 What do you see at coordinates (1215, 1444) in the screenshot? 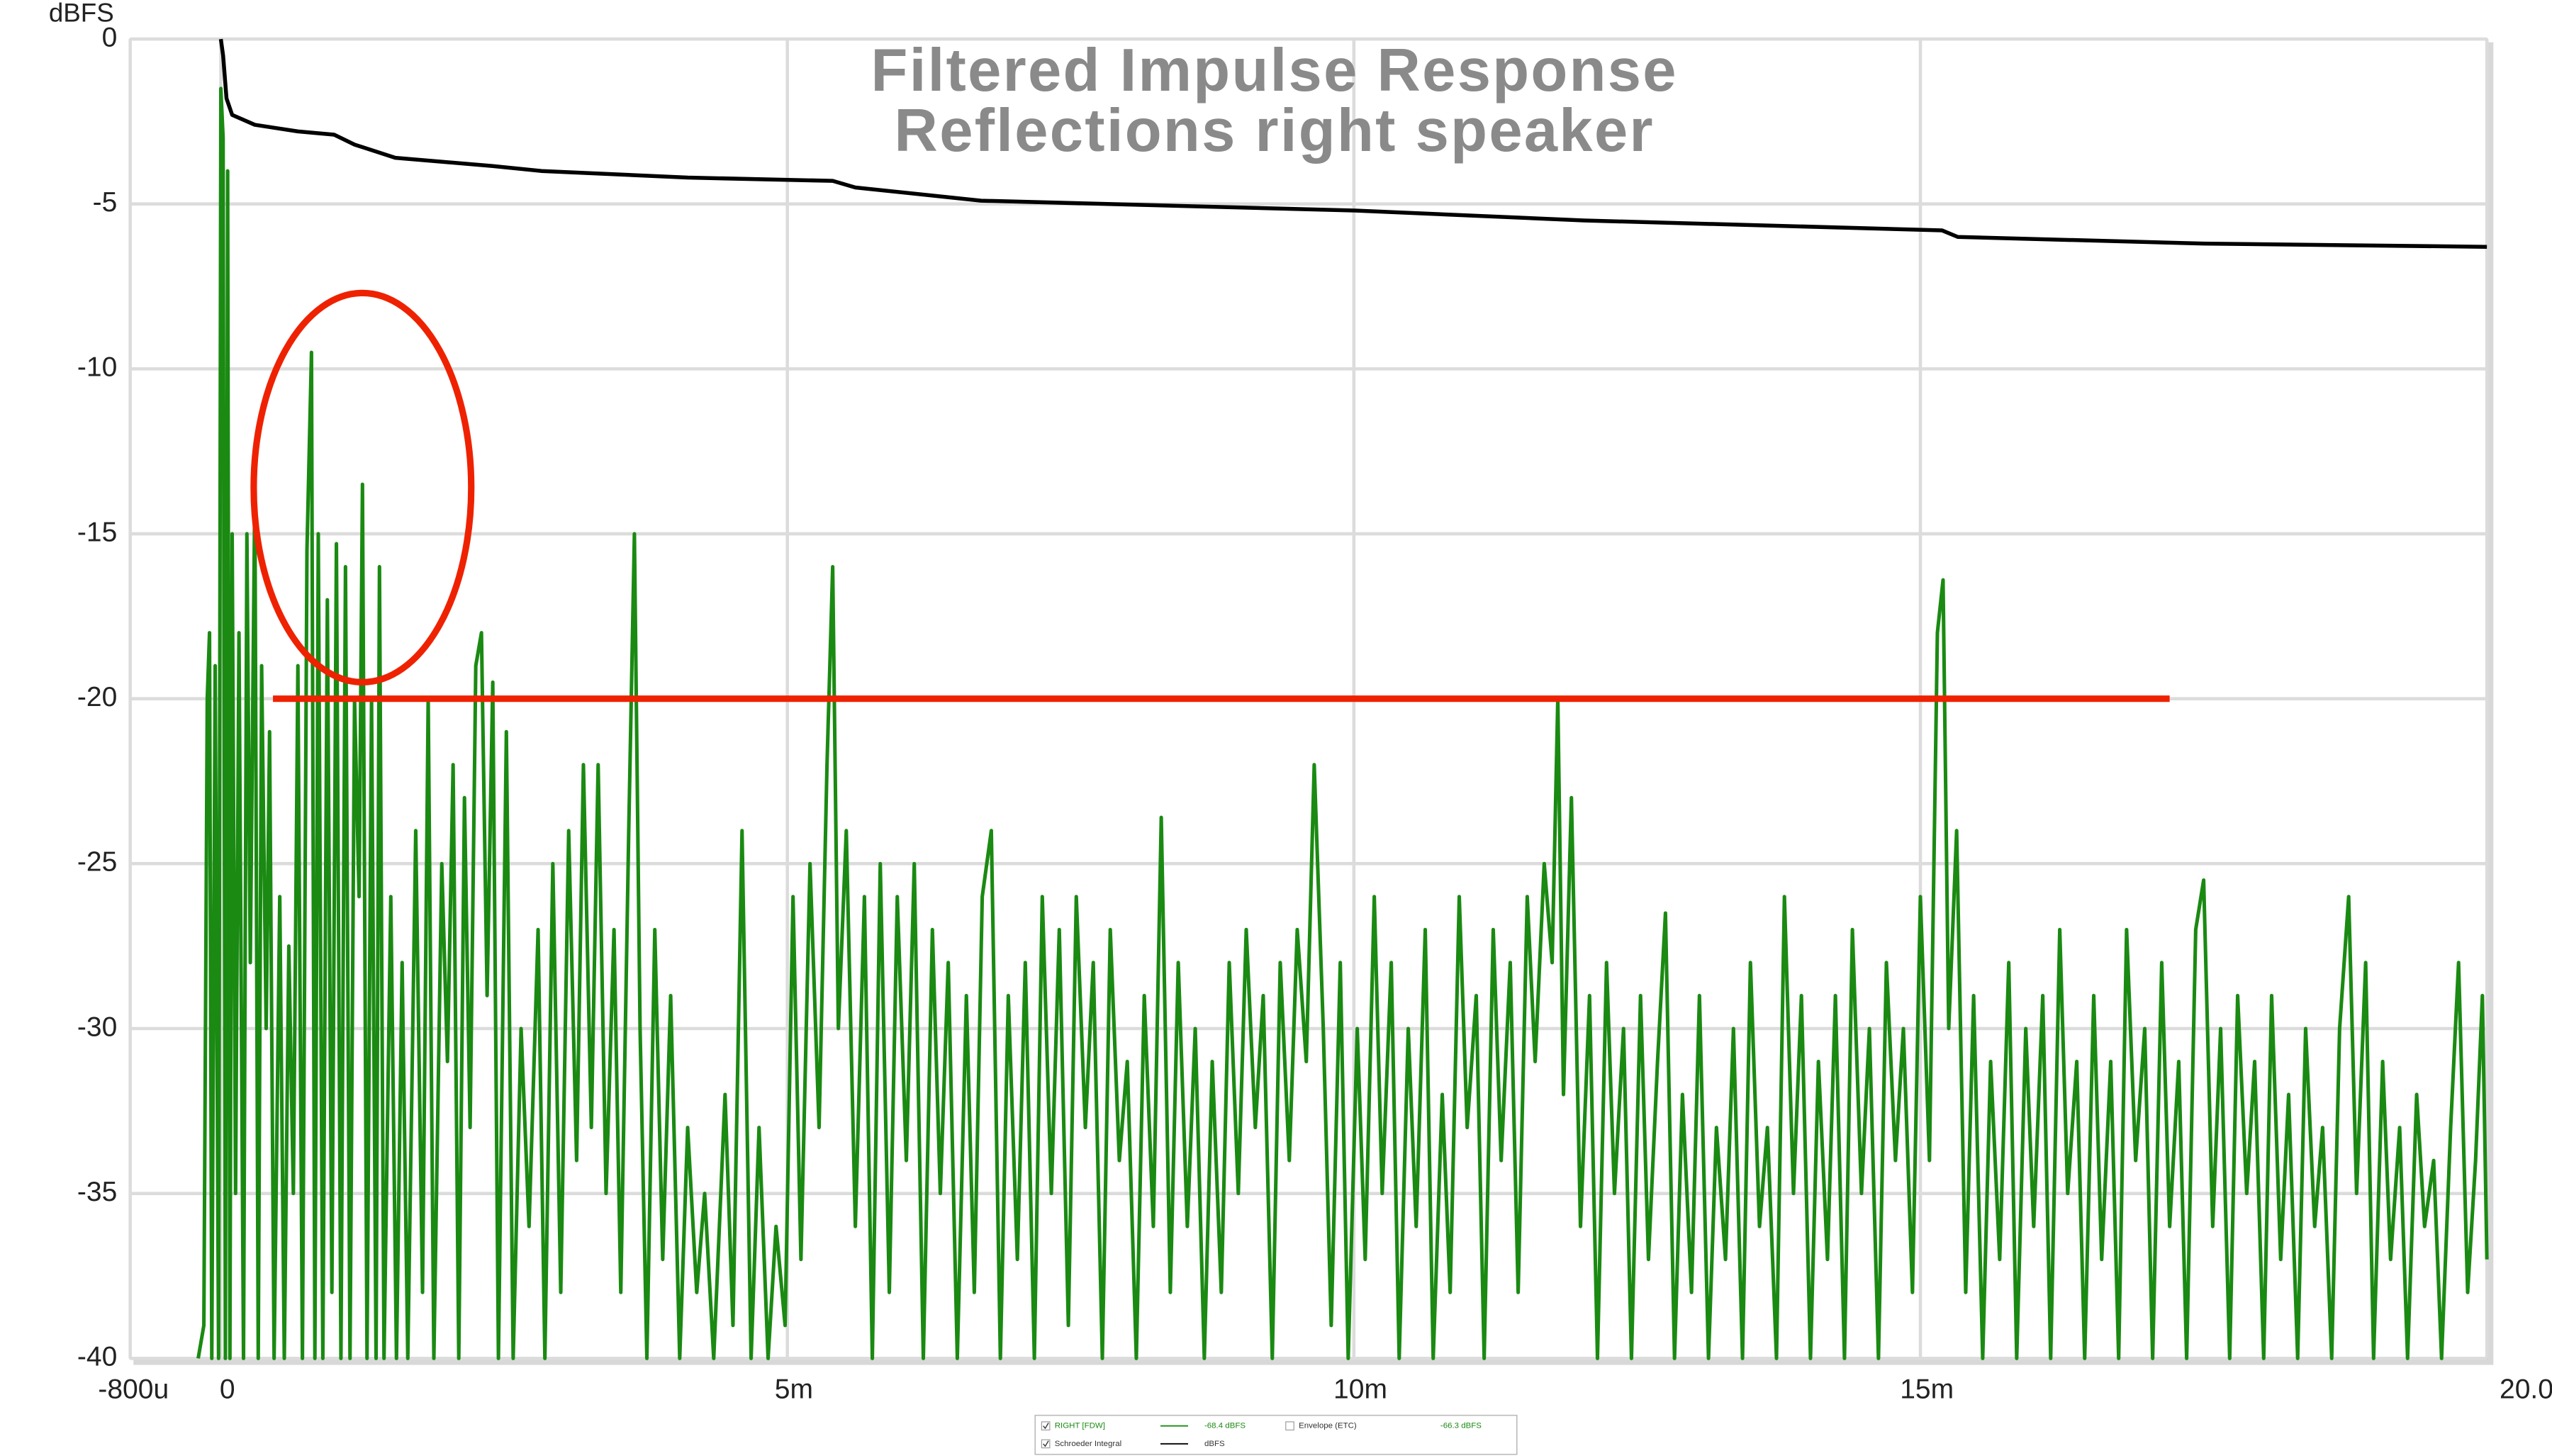
I see `legend-readout: dBFS` at bounding box center [1215, 1444].